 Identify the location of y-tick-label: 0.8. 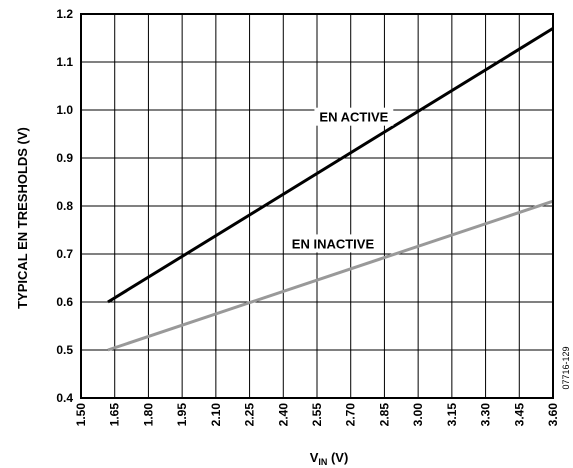
(64, 206).